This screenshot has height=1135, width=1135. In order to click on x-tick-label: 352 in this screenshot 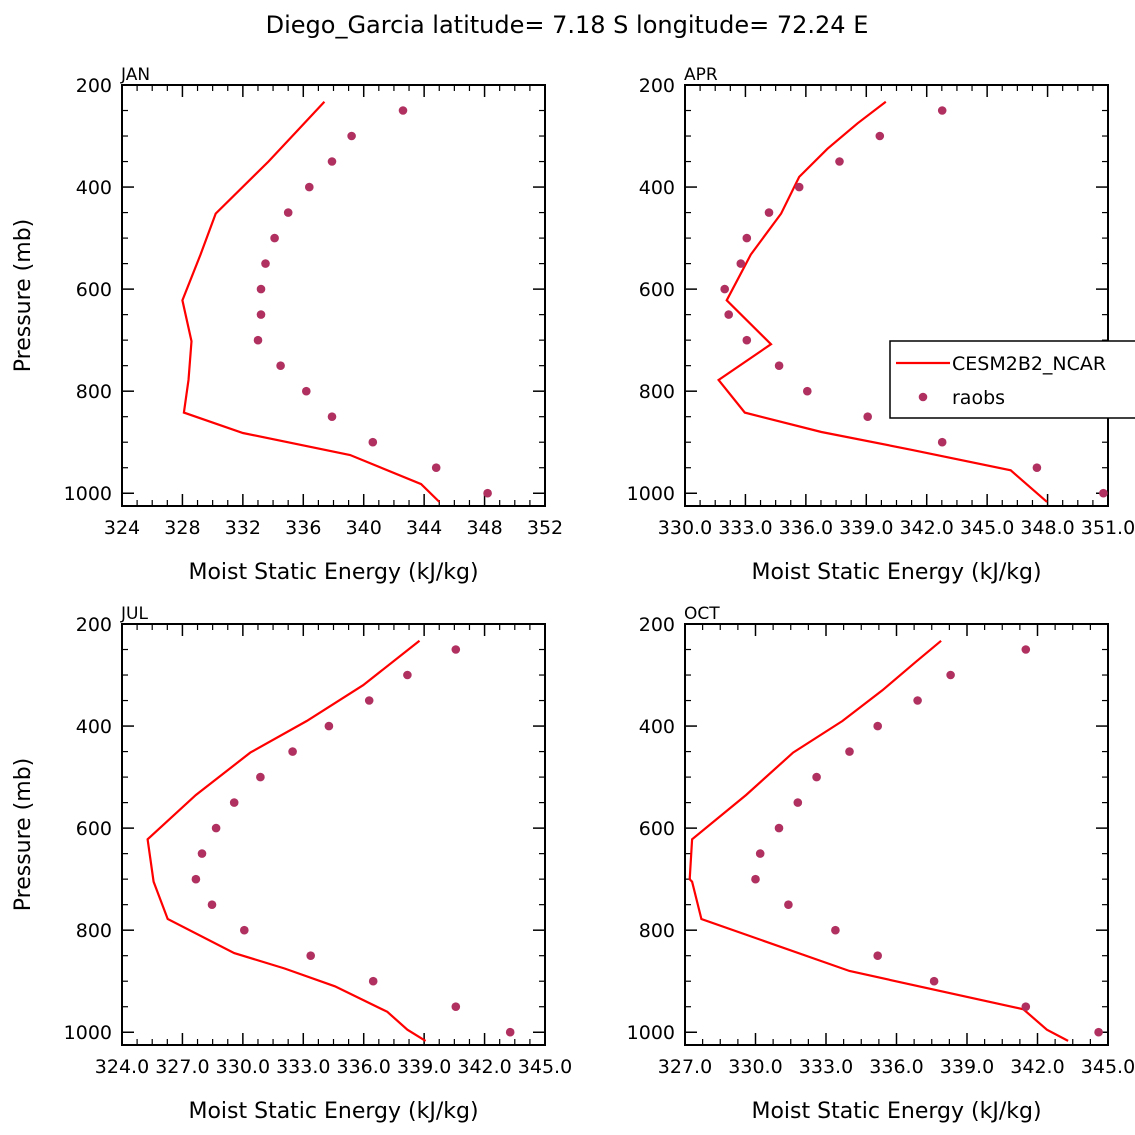, I will do `click(545, 528)`.